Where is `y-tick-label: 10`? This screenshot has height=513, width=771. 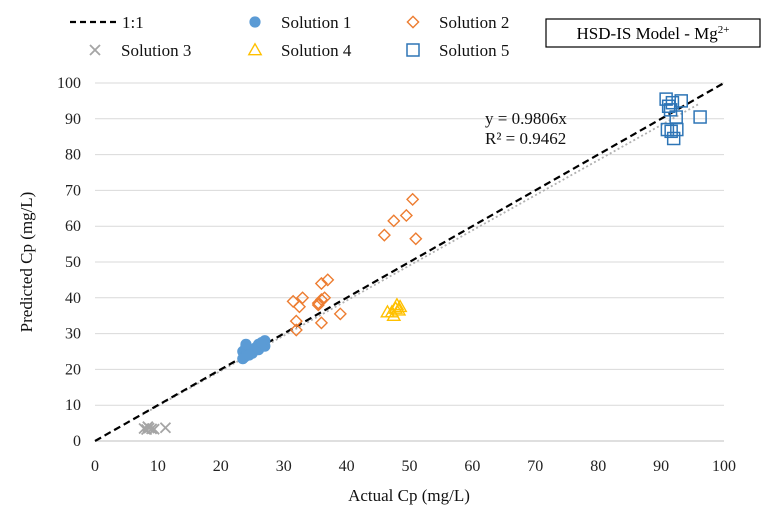
y-tick-label: 10 is located at coordinates (73, 405).